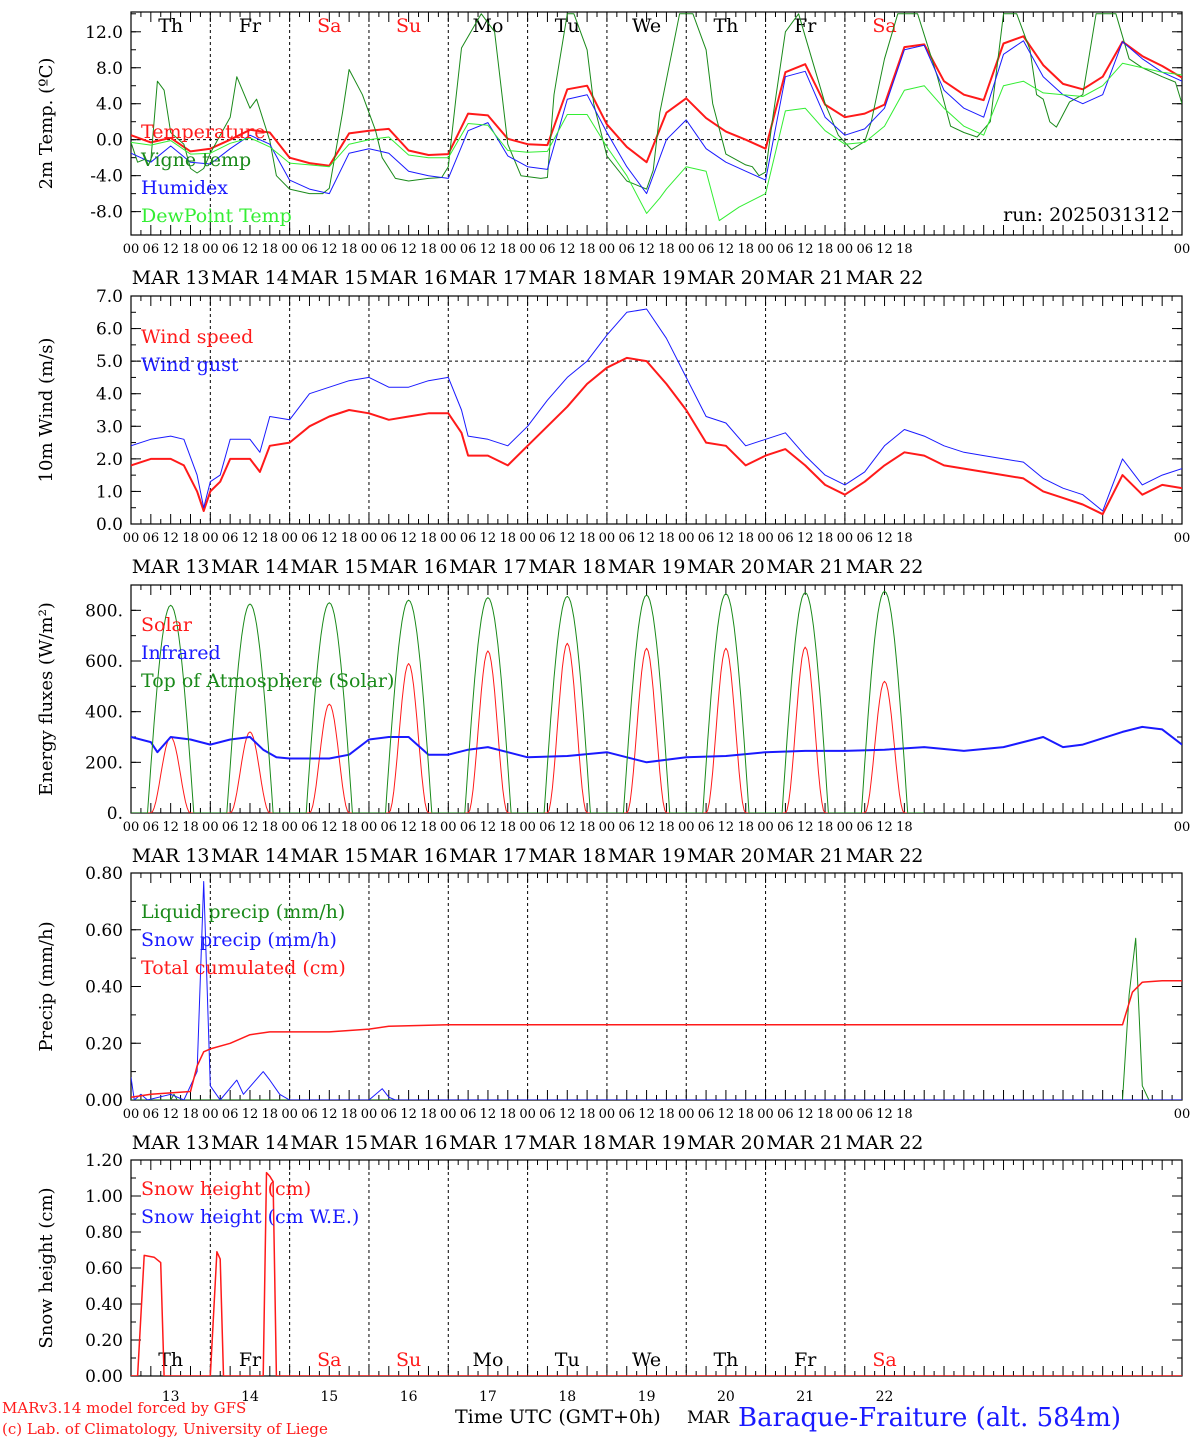 Image resolution: width=1194 pixels, height=1444 pixels. Describe the element at coordinates (109, 362) in the screenshot. I see `y-tick-label: 5.0` at that location.